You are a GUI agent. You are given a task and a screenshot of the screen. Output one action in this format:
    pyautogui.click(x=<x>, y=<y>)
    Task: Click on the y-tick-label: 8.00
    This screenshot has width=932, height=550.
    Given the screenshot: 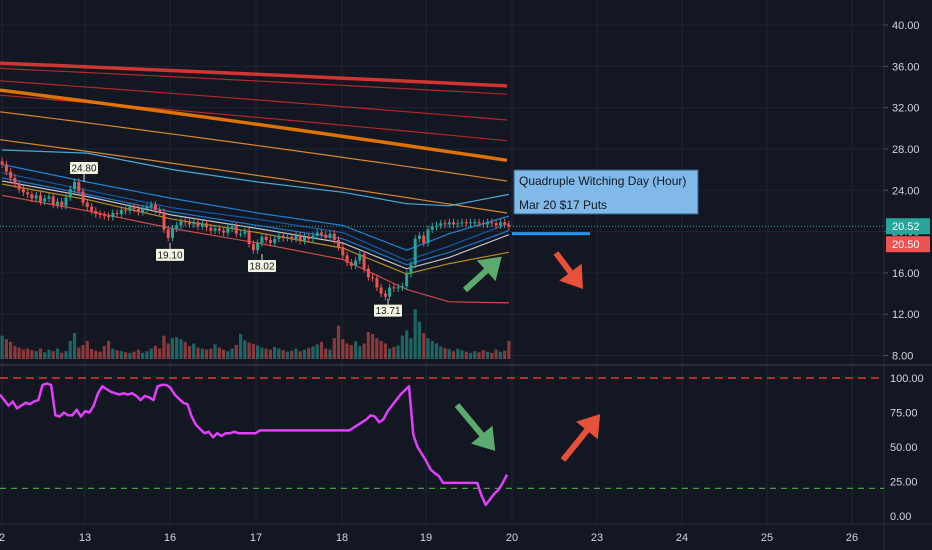 What is the action you would take?
    pyautogui.click(x=902, y=357)
    